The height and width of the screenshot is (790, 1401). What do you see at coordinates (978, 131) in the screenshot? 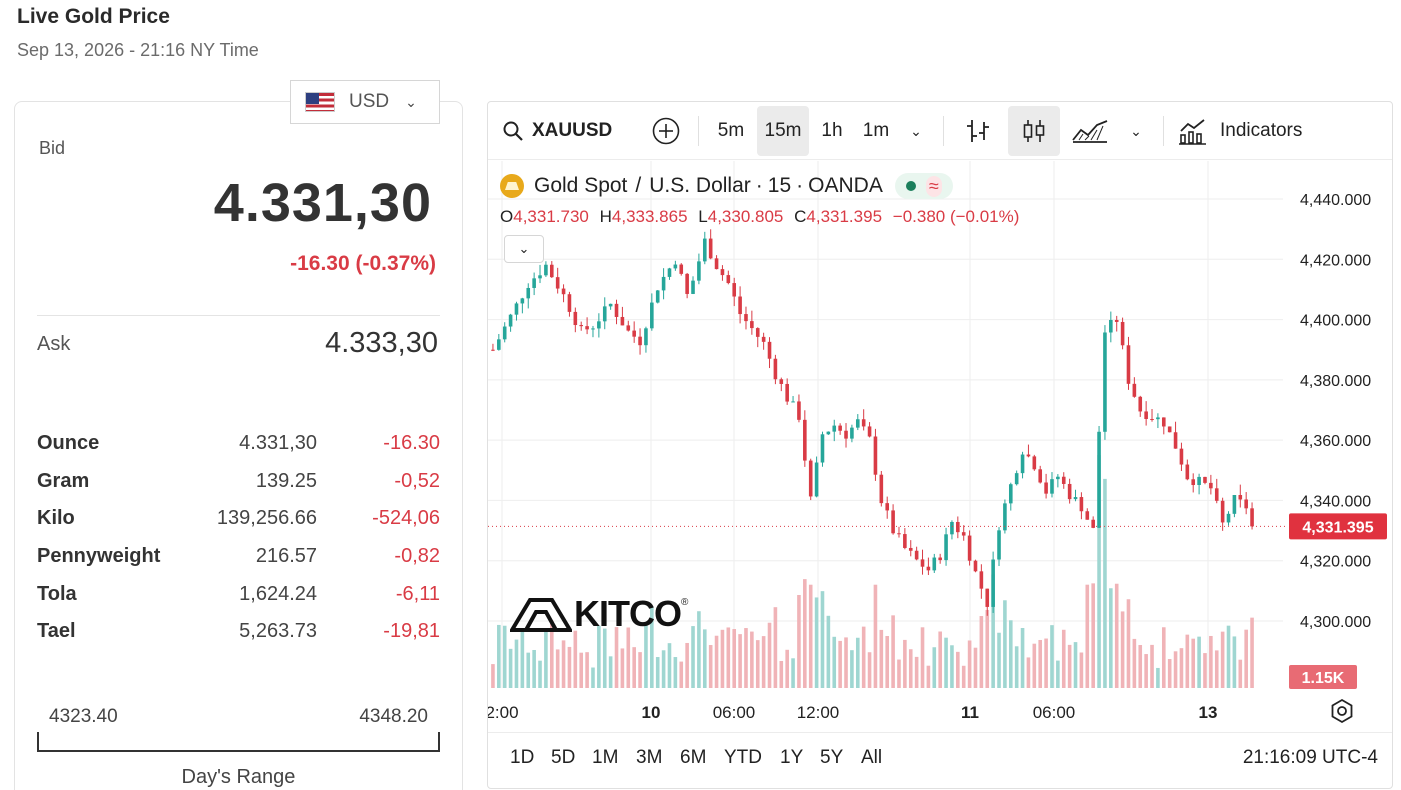
I see `bar-chart-type-button` at bounding box center [978, 131].